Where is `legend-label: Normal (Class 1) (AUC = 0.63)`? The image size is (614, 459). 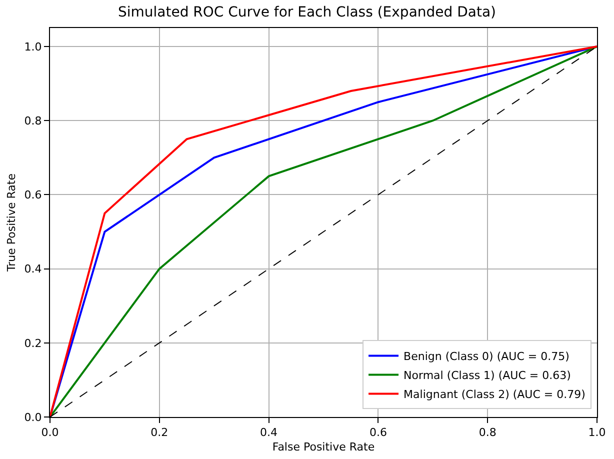
legend-label: Normal (Class 1) (AUC = 0.63) is located at coordinates (487, 375).